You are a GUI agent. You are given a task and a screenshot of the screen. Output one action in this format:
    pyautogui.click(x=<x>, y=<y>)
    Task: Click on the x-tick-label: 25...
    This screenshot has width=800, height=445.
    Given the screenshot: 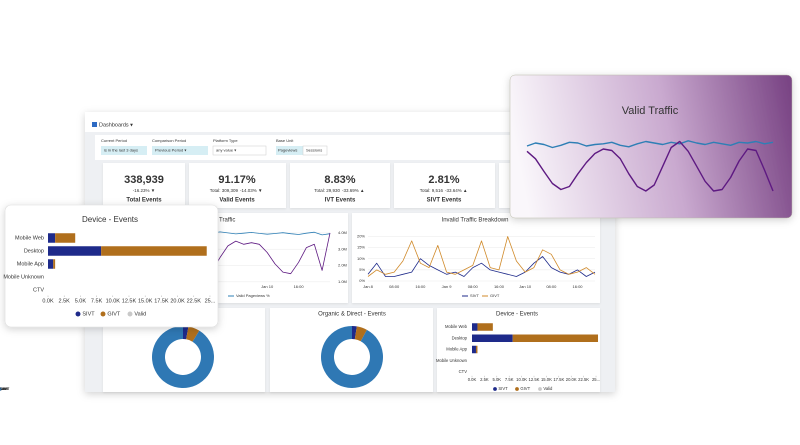 What is the action you would take?
    pyautogui.click(x=596, y=379)
    